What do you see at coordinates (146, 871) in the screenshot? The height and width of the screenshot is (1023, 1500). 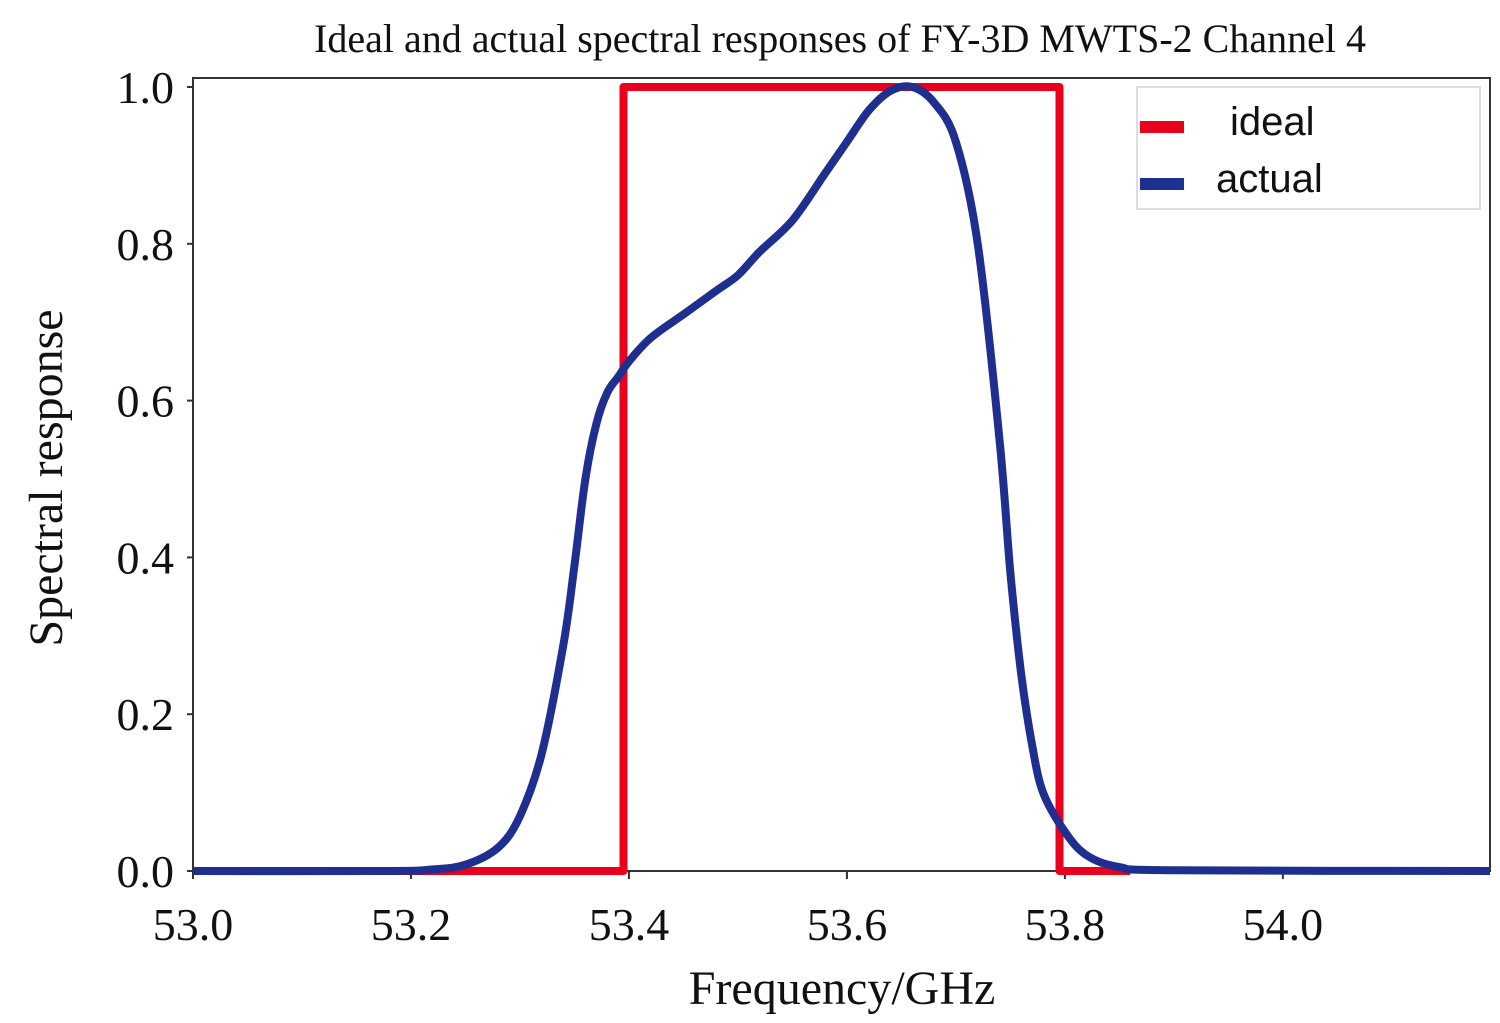 I see `y-tick-label: 0.0` at bounding box center [146, 871].